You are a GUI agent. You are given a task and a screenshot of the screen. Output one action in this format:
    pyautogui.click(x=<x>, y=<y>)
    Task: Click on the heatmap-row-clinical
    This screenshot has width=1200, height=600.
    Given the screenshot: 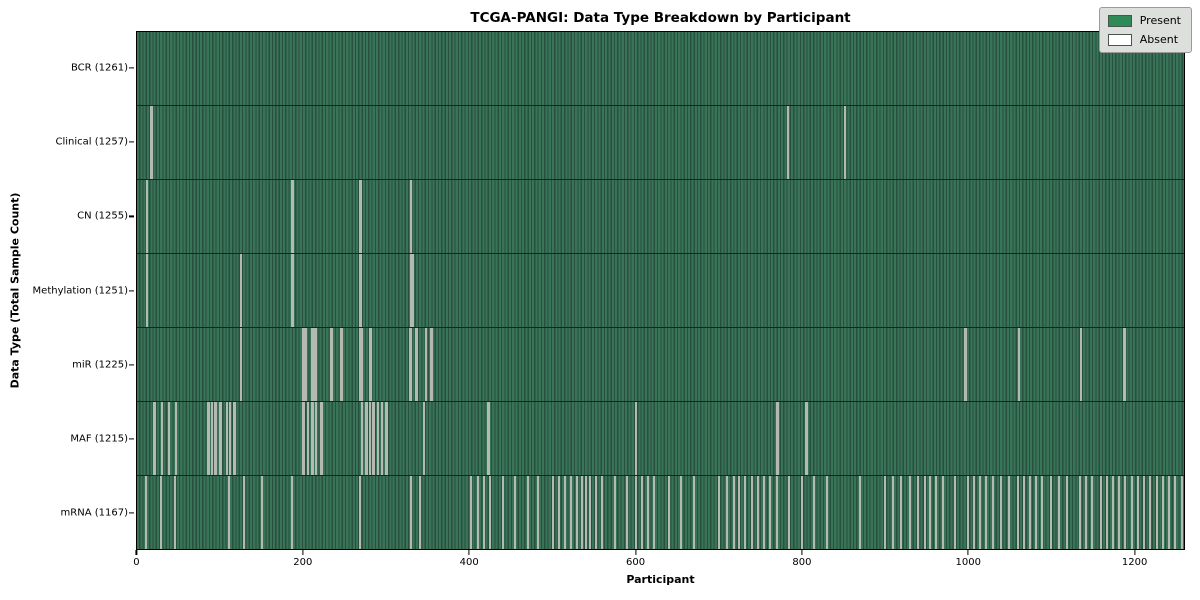 What is the action you would take?
    pyautogui.click(x=660, y=142)
    